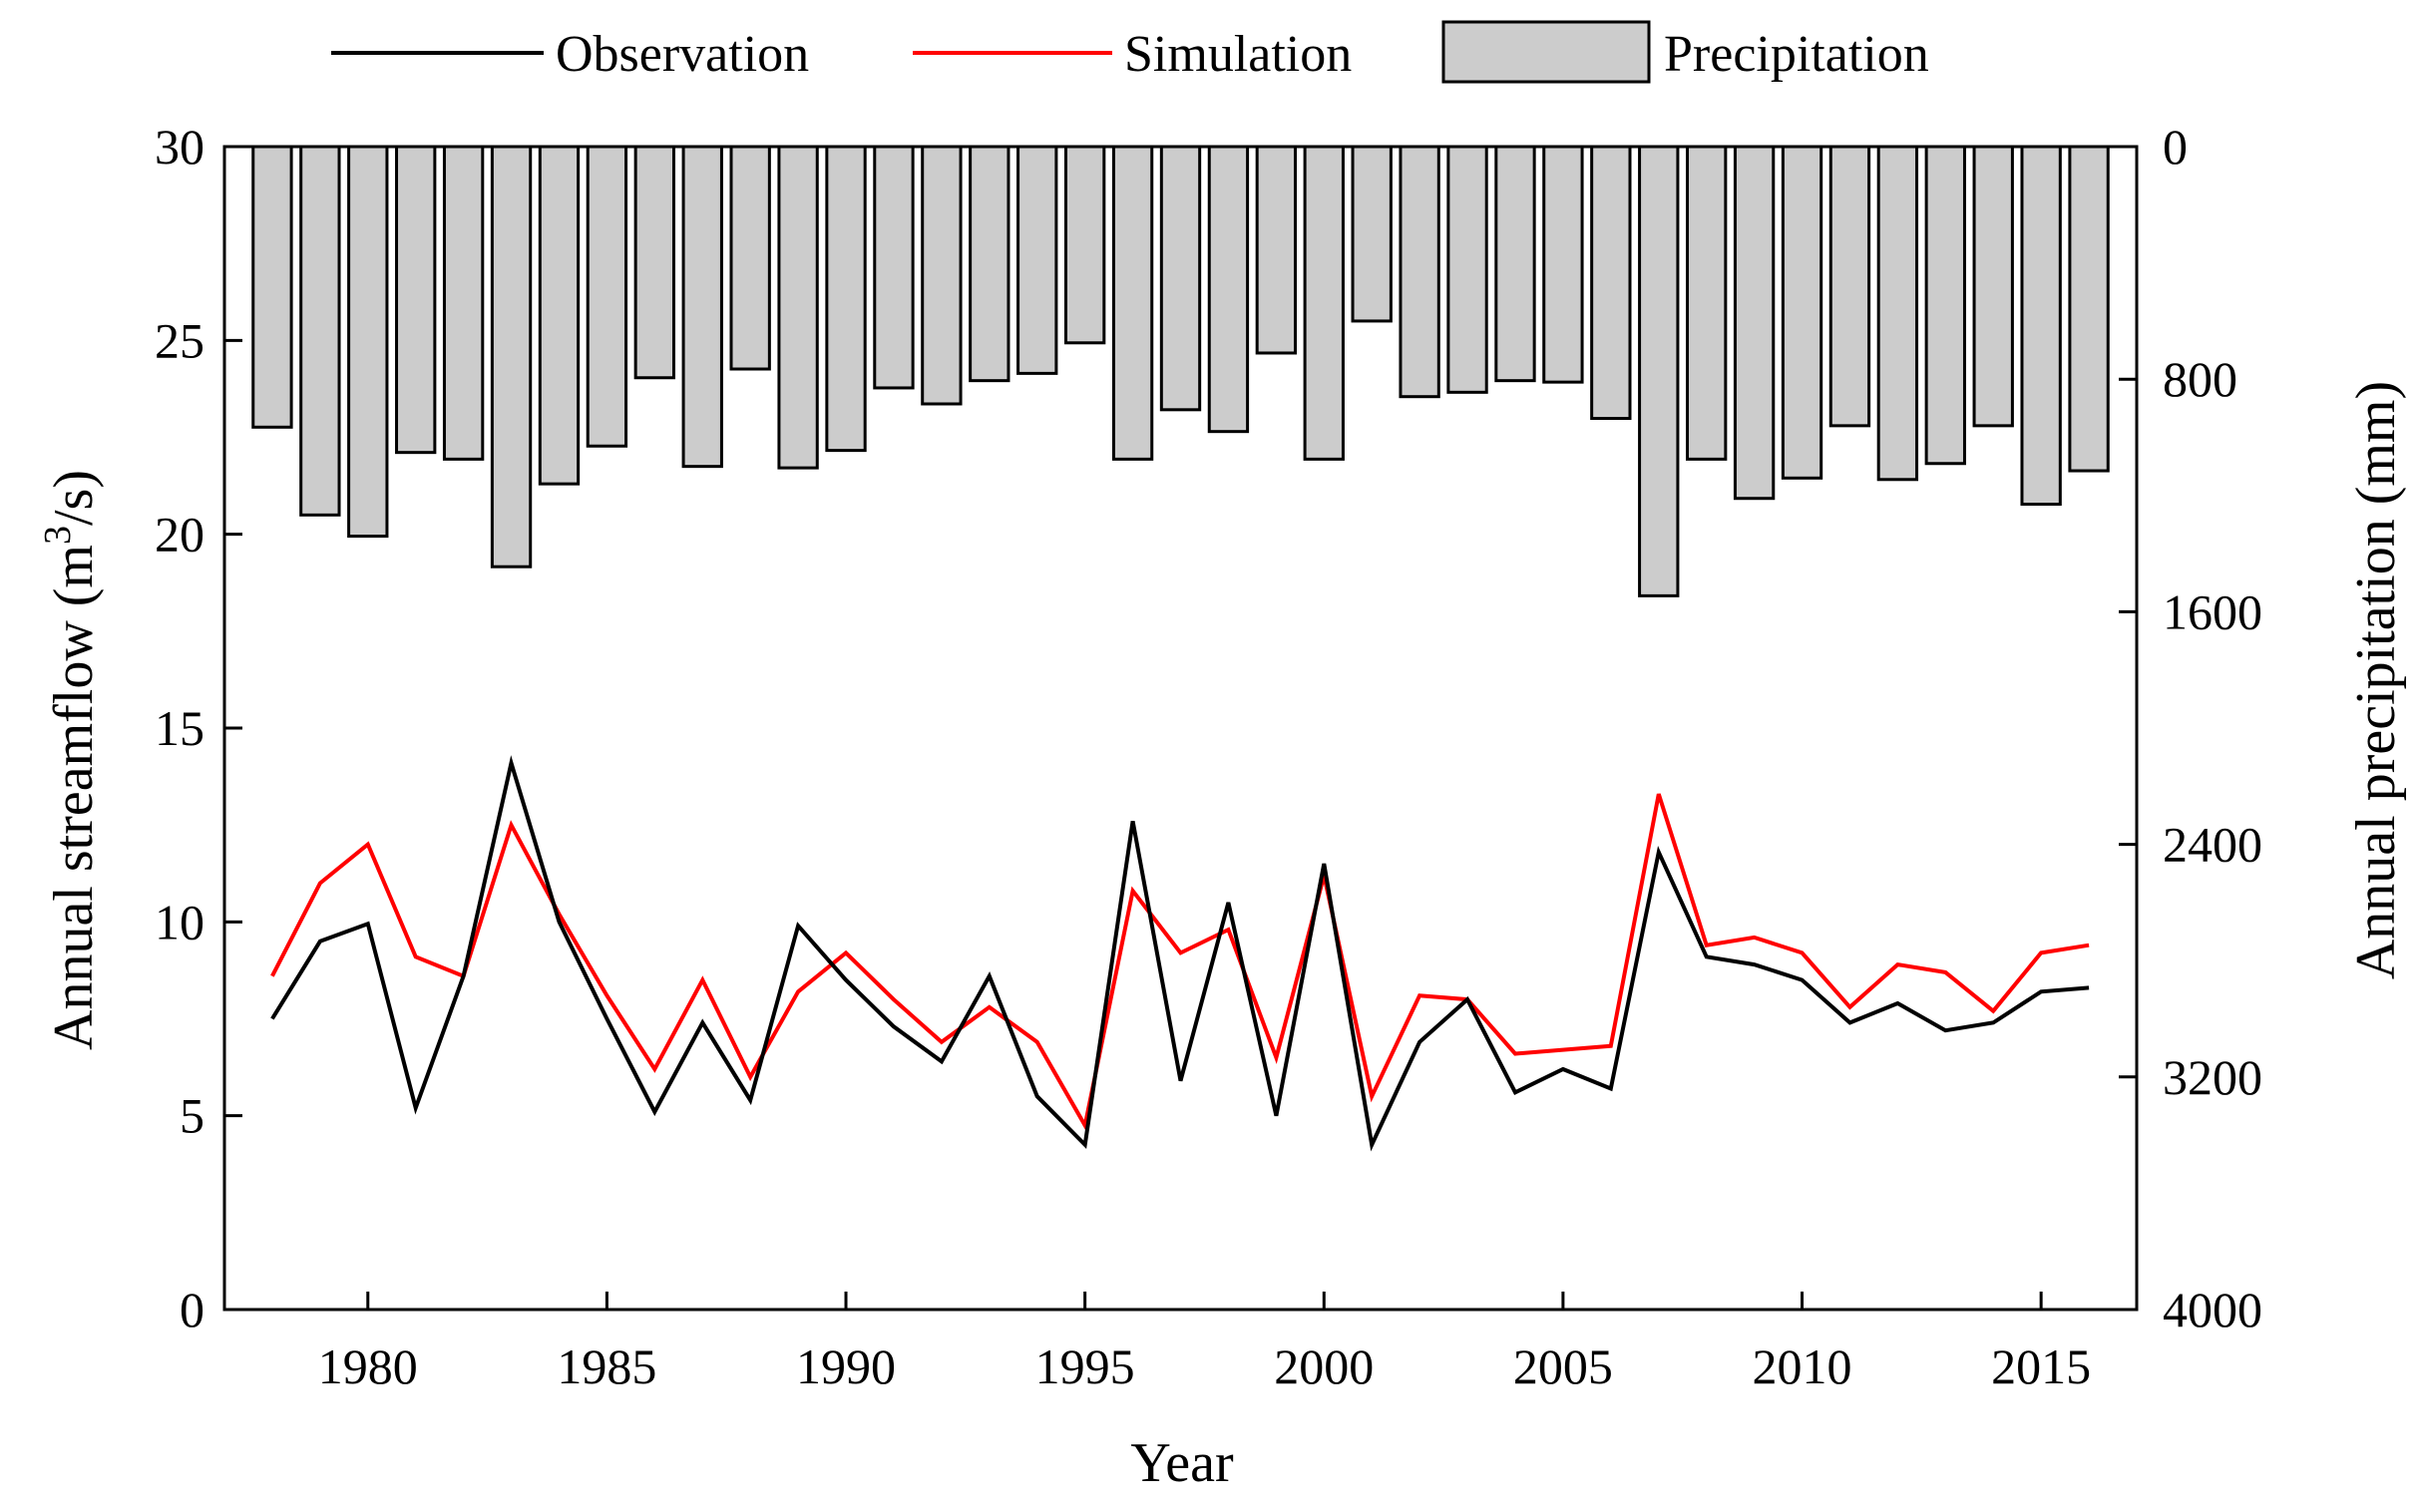 The width and height of the screenshot is (2421, 1512). I want to click on y-axis-right-title: Annual precipitation (mm), so click(2376, 680).